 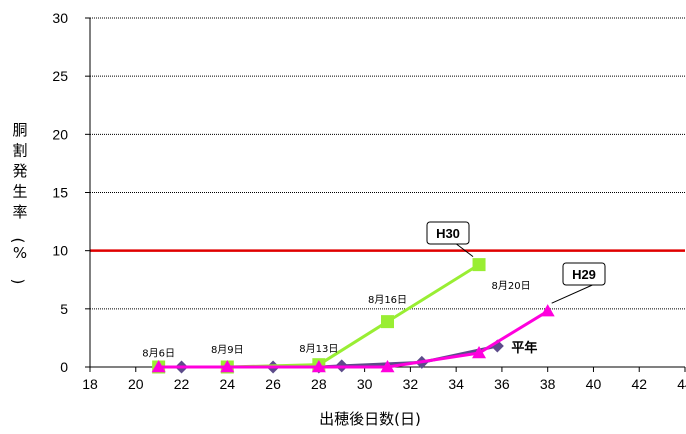 I want to click on series-label-heinen: 平年, so click(x=524, y=348).